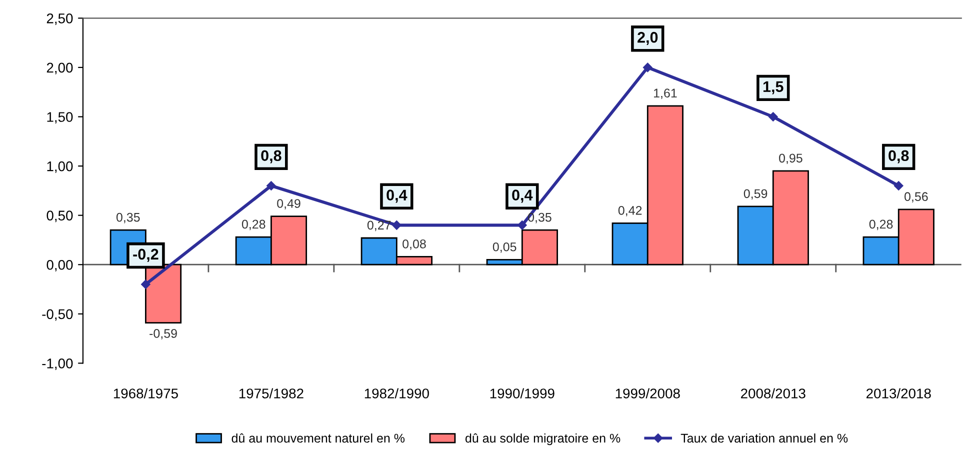 The image size is (976, 454). I want to click on y-tick-label: -1,00, so click(57, 364).